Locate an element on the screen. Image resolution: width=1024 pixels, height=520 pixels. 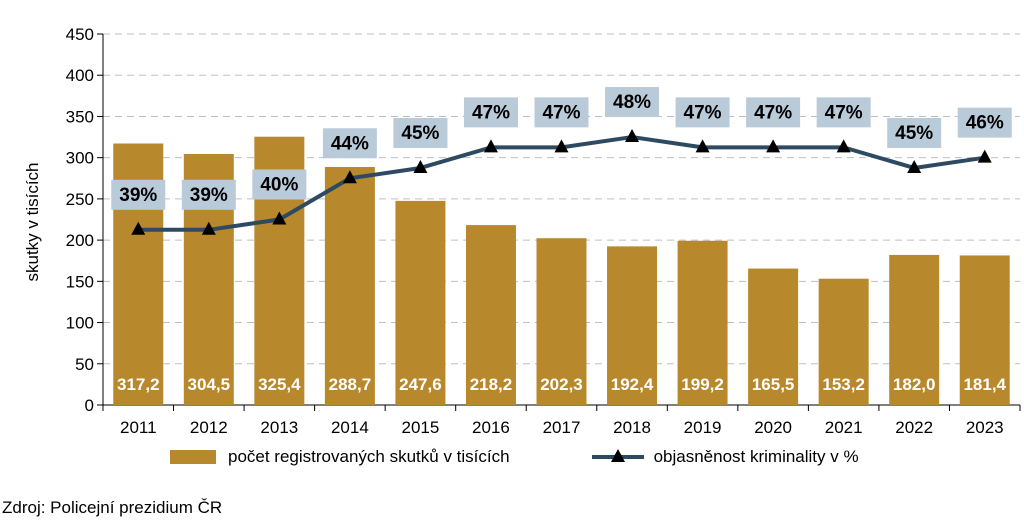
y-tick-label: 350 is located at coordinates (80, 116).